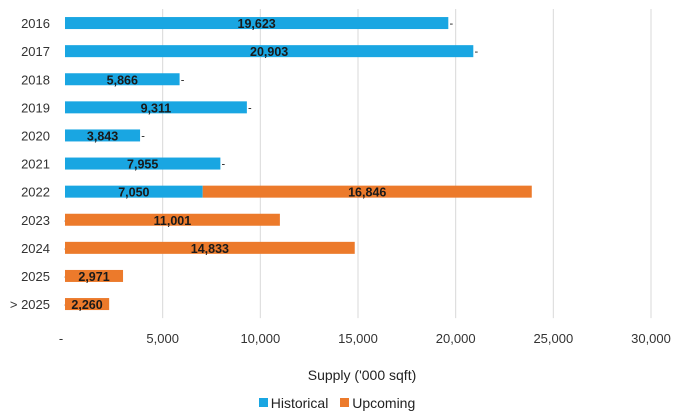 Image resolution: width=674 pixels, height=414 pixels. What do you see at coordinates (61, 338) in the screenshot?
I see `x-tick-label-0: -` at bounding box center [61, 338].